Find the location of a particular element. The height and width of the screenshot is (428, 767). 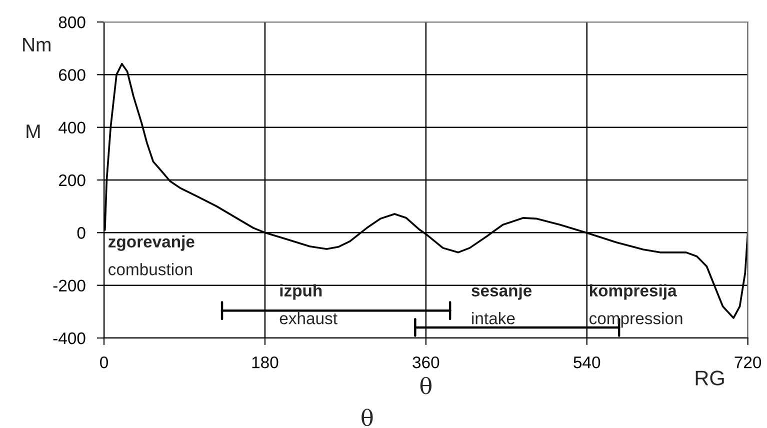

y-tick-label: 0 is located at coordinates (81, 233).